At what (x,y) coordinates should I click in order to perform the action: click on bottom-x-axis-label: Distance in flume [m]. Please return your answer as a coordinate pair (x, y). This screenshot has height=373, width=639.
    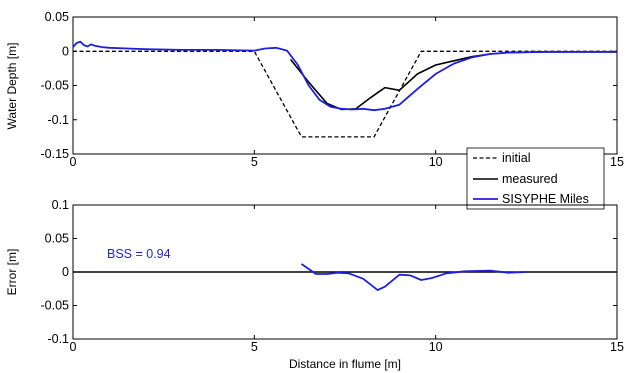
    Looking at the image, I should click on (345, 364).